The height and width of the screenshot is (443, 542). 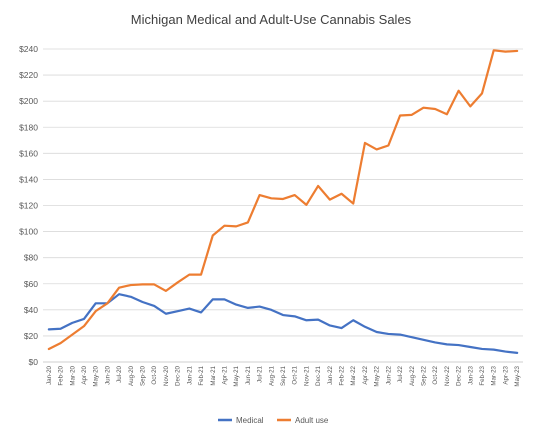 I want to click on x-tick-label: Mar-21, so click(x=213, y=375).